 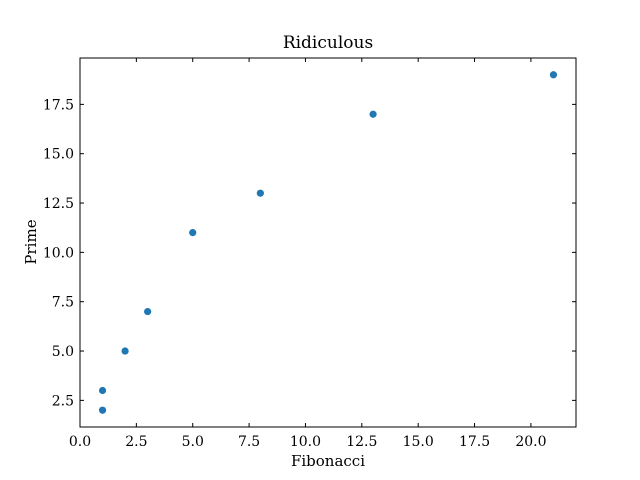 What do you see at coordinates (31, 241) in the screenshot?
I see `y-axis-label: Prime` at bounding box center [31, 241].